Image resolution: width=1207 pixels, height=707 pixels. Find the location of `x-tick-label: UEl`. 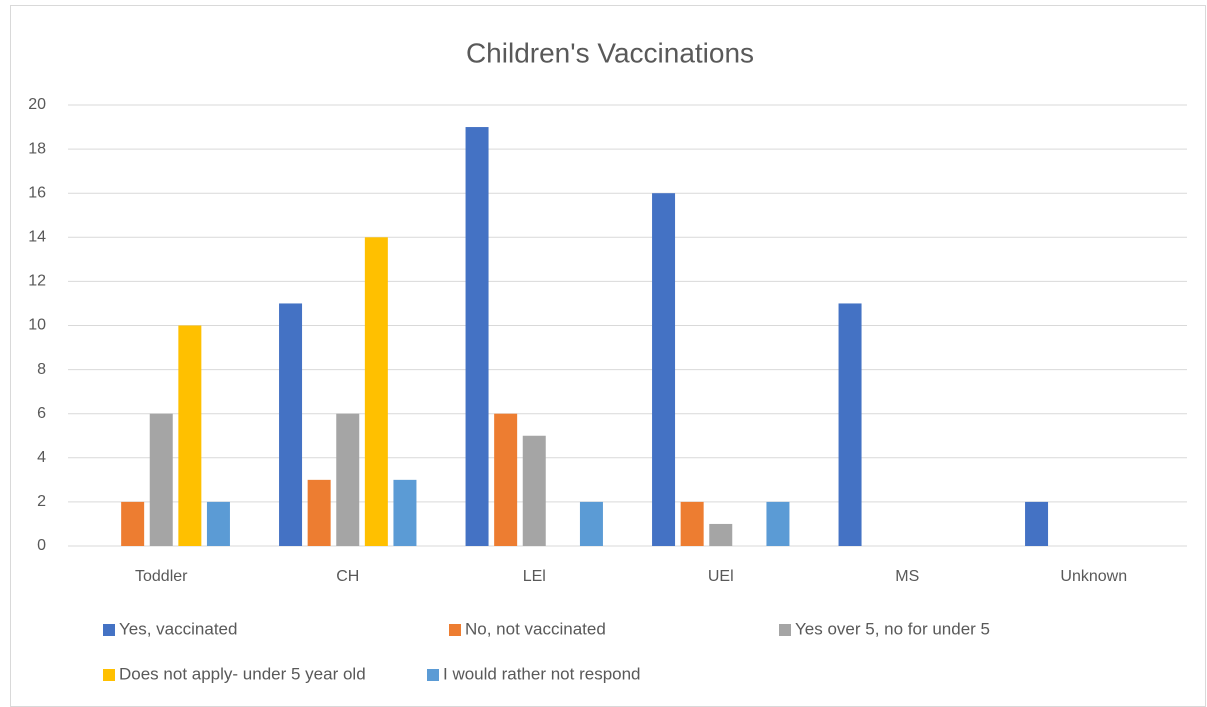

x-tick-label: UEl is located at coordinates (721, 576).